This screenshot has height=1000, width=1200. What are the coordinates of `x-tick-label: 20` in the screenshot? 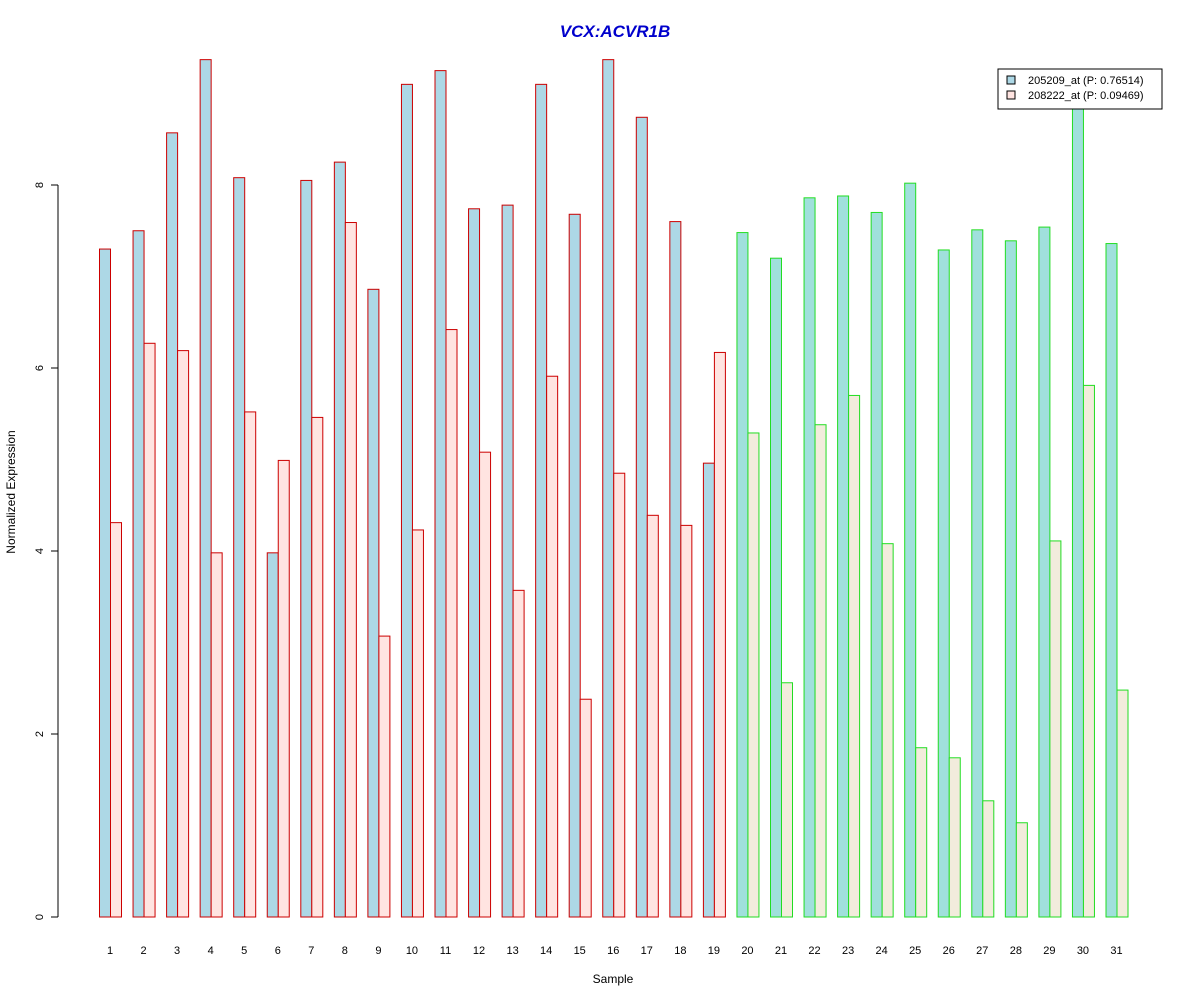 It's located at (747, 951).